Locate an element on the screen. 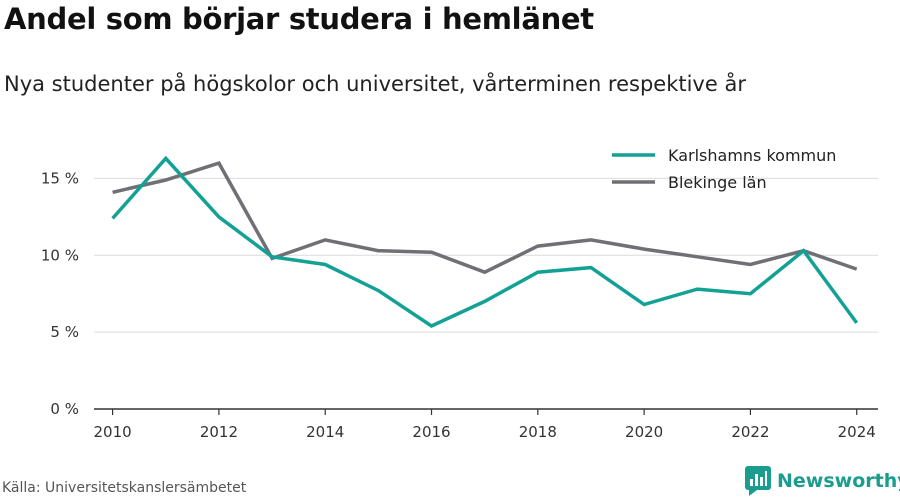 The height and width of the screenshot is (500, 900). source-note: Källa: Universitetskanslersämbetet is located at coordinates (124, 488).